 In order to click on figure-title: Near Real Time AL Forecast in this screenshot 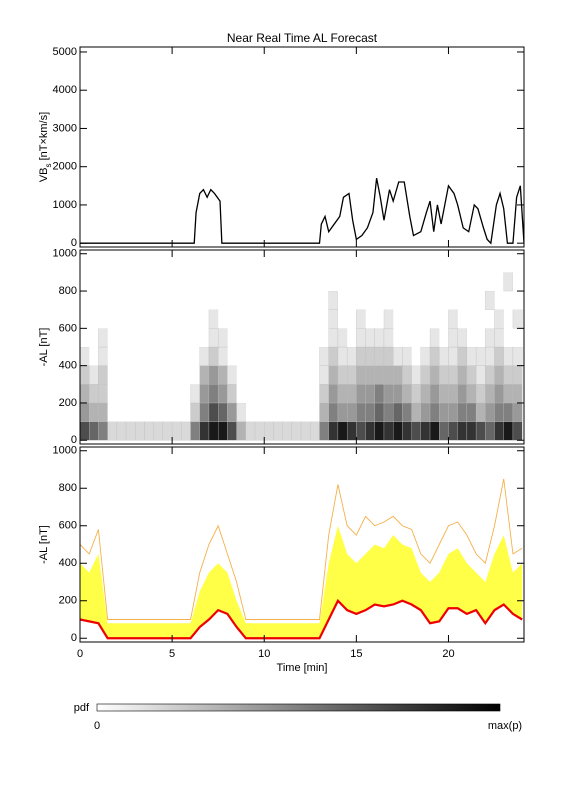, I will do `click(302, 38)`.